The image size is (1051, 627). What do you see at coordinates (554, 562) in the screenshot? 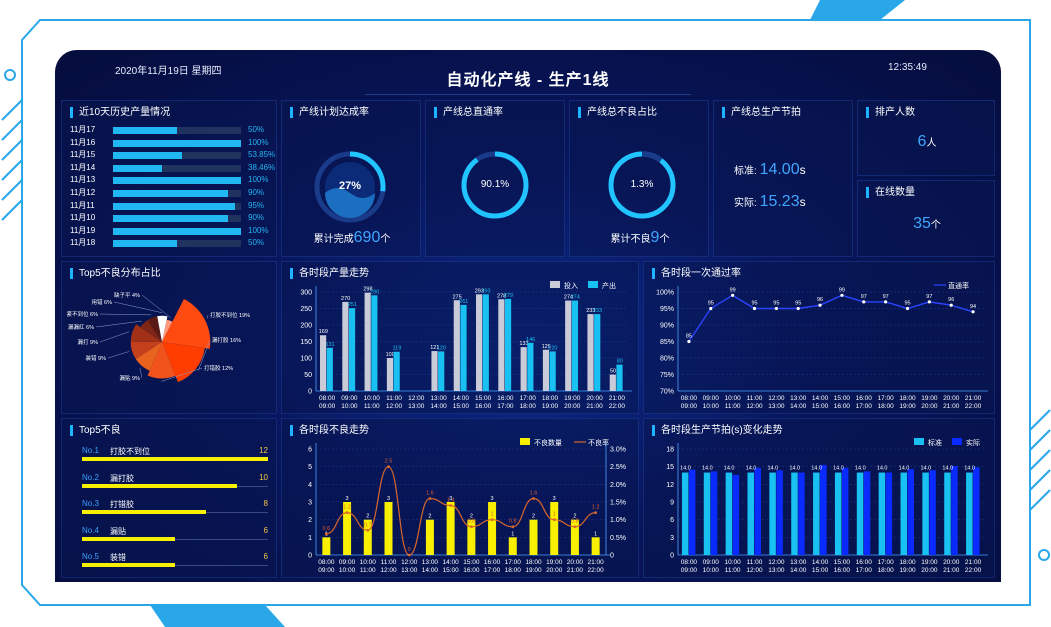
I see `x-tick-label: 19:00` at bounding box center [554, 562].